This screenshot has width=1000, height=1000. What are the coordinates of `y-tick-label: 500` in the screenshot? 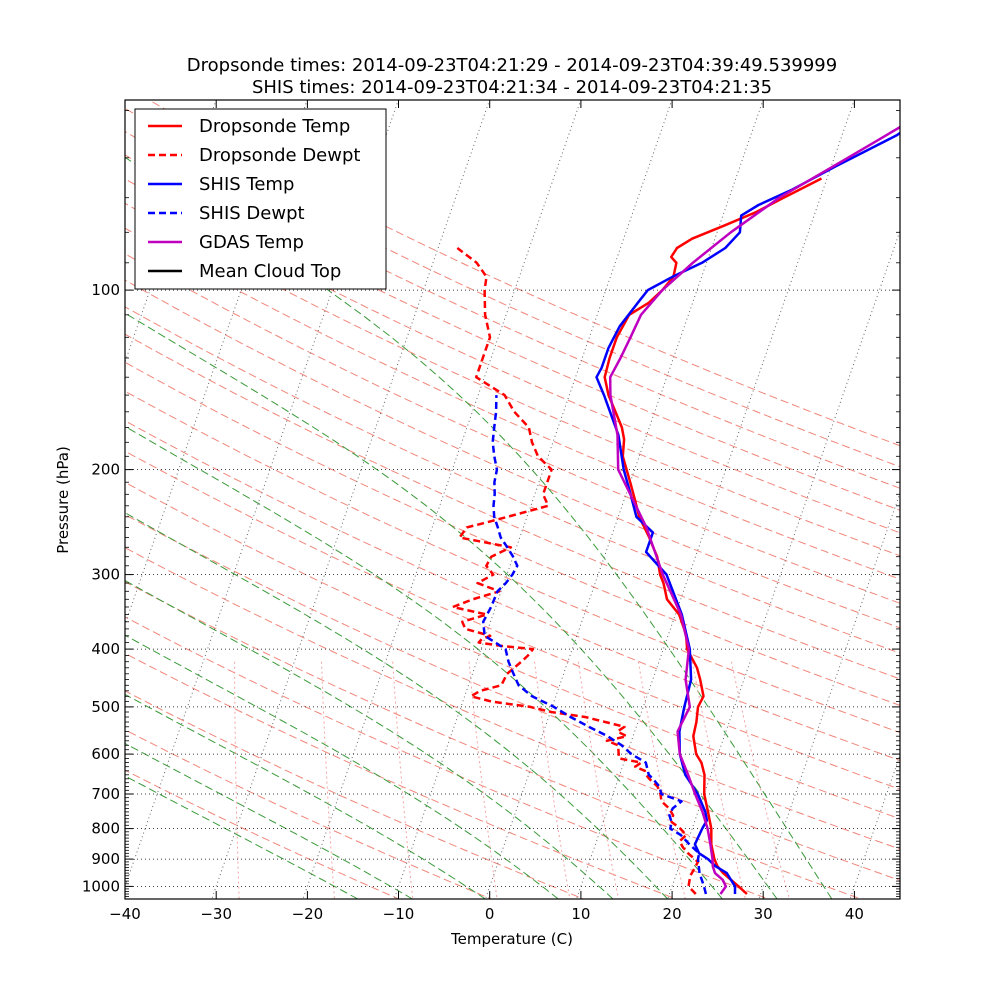 It's located at (105, 707).